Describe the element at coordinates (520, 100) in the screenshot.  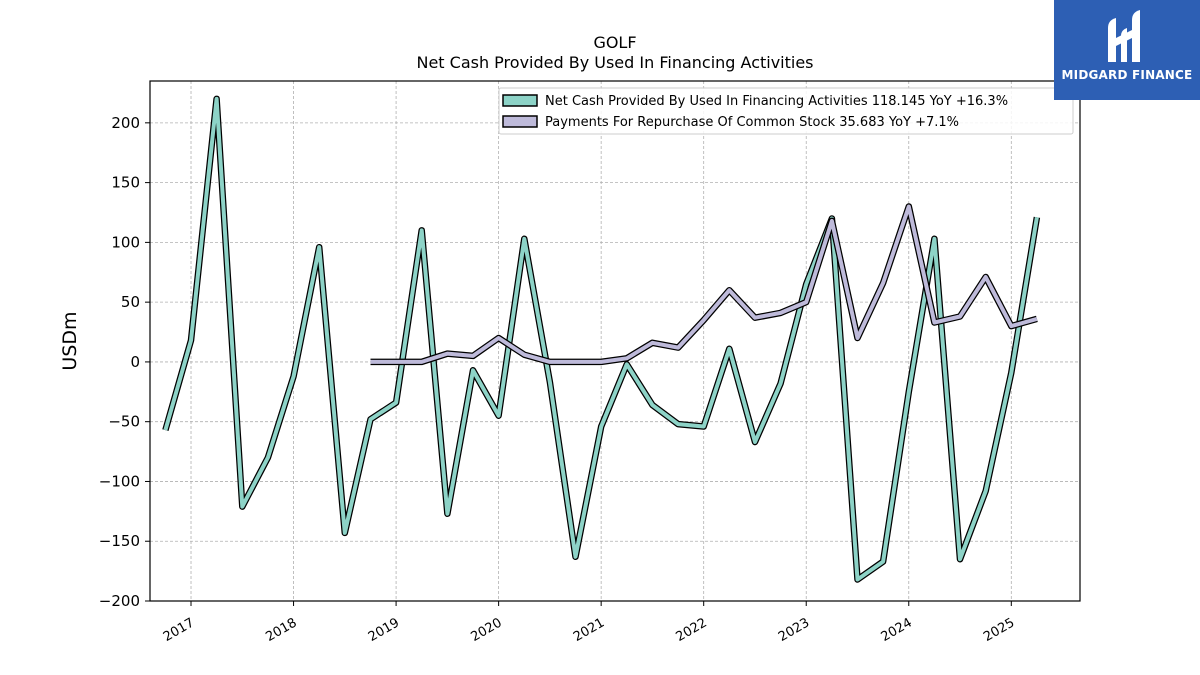
I see `legend-swatch-financing` at that location.